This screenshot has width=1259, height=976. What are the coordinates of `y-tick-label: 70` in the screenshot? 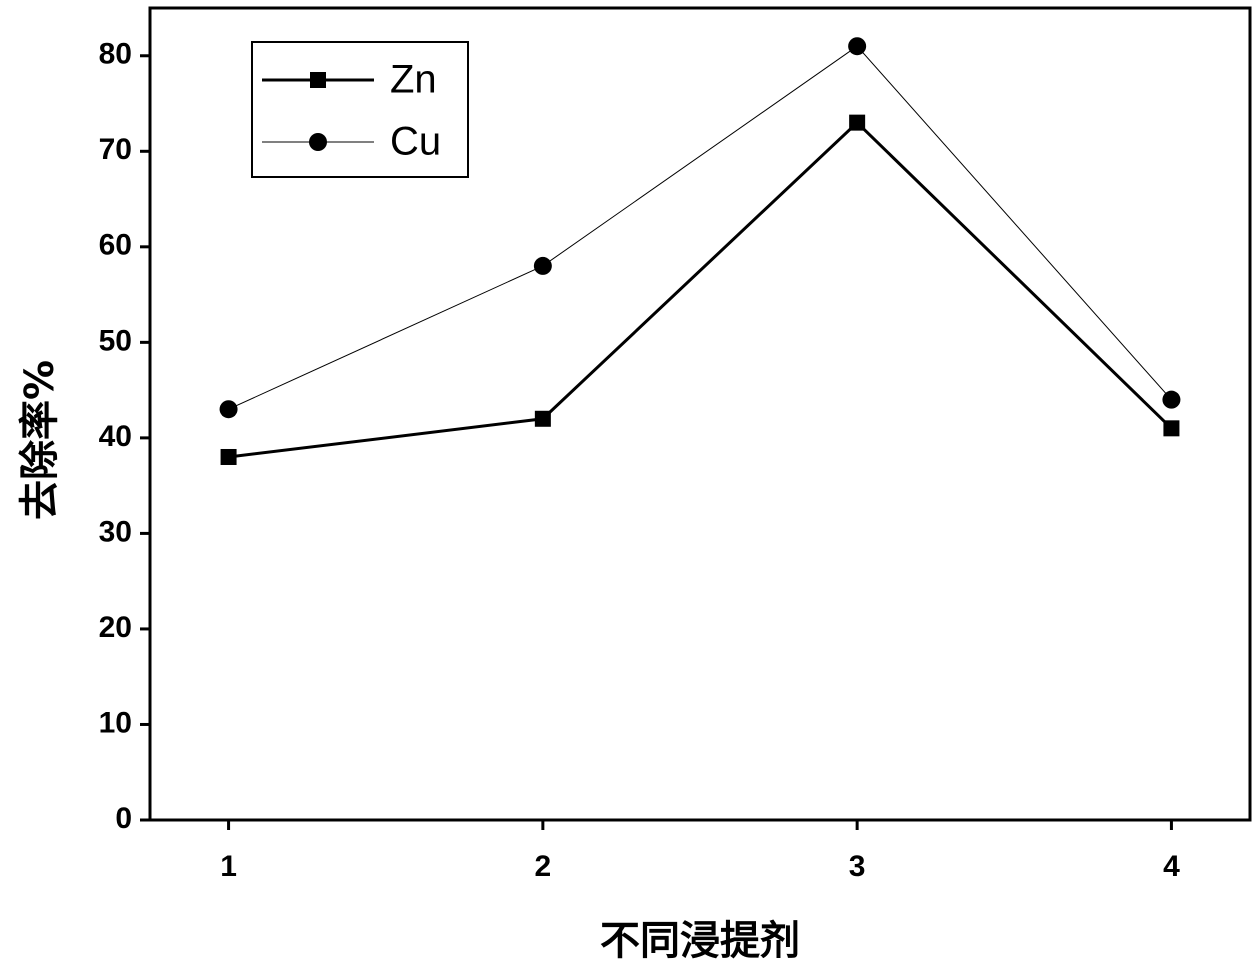 It's located at (115, 149).